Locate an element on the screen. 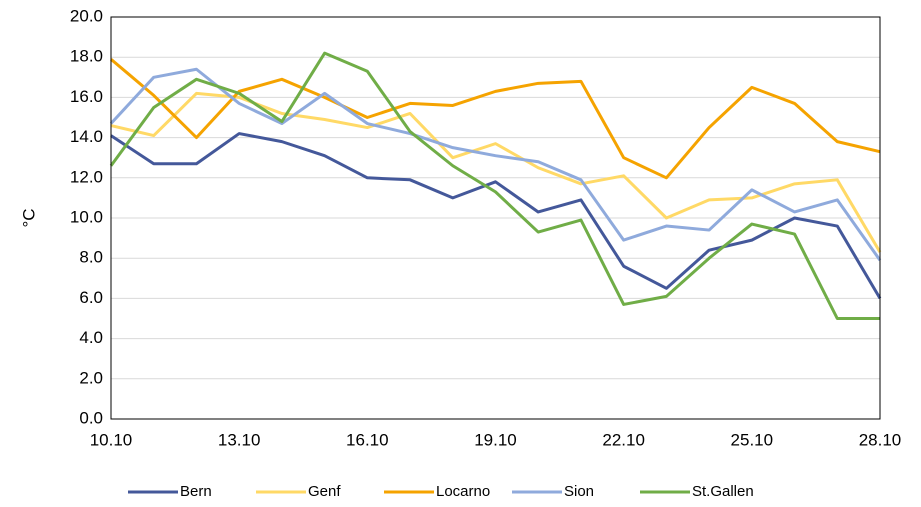 The image size is (921, 507). legend-label: Locarno is located at coordinates (463, 491).